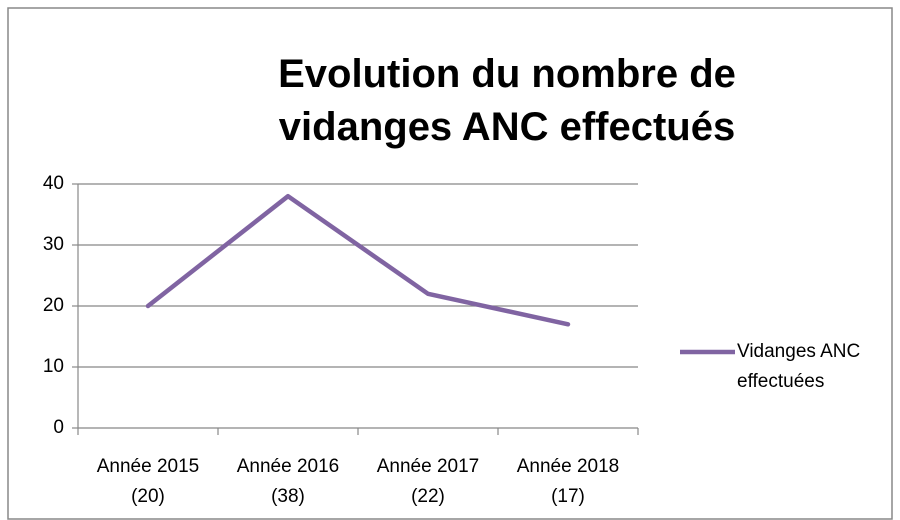 Image resolution: width=900 pixels, height=520 pixels. What do you see at coordinates (58, 427) in the screenshot?
I see `y-tick-label: 0` at bounding box center [58, 427].